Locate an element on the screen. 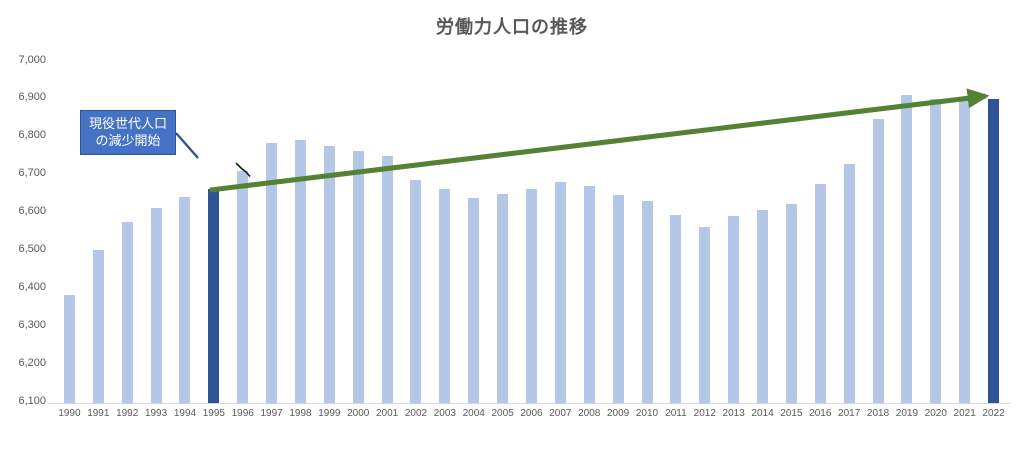 The image size is (1024, 455). y-axis-label: 6,700 is located at coordinates (32, 173).